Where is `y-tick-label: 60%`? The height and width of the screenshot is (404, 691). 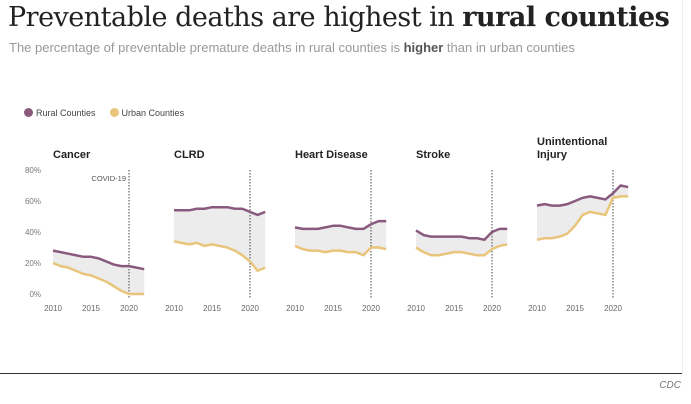
y-tick-label: 60% is located at coordinates (33, 201).